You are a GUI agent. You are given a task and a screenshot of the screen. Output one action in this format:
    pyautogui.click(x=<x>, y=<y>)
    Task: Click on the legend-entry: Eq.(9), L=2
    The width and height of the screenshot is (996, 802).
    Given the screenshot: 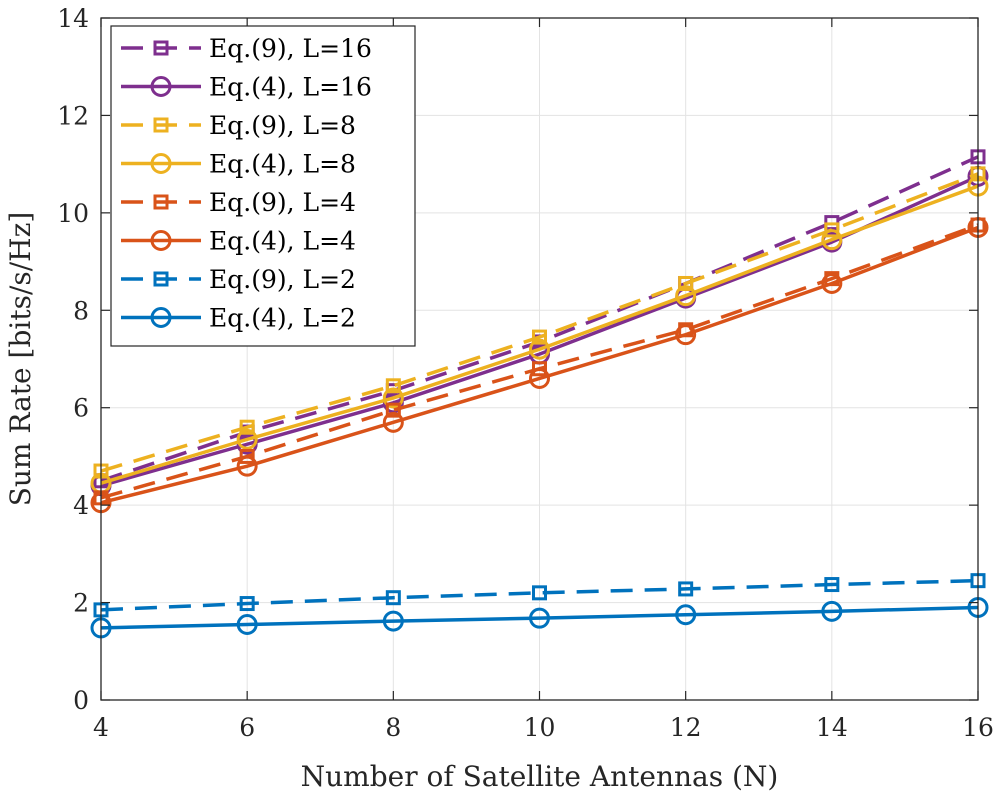 What is the action you would take?
    pyautogui.click(x=238, y=279)
    